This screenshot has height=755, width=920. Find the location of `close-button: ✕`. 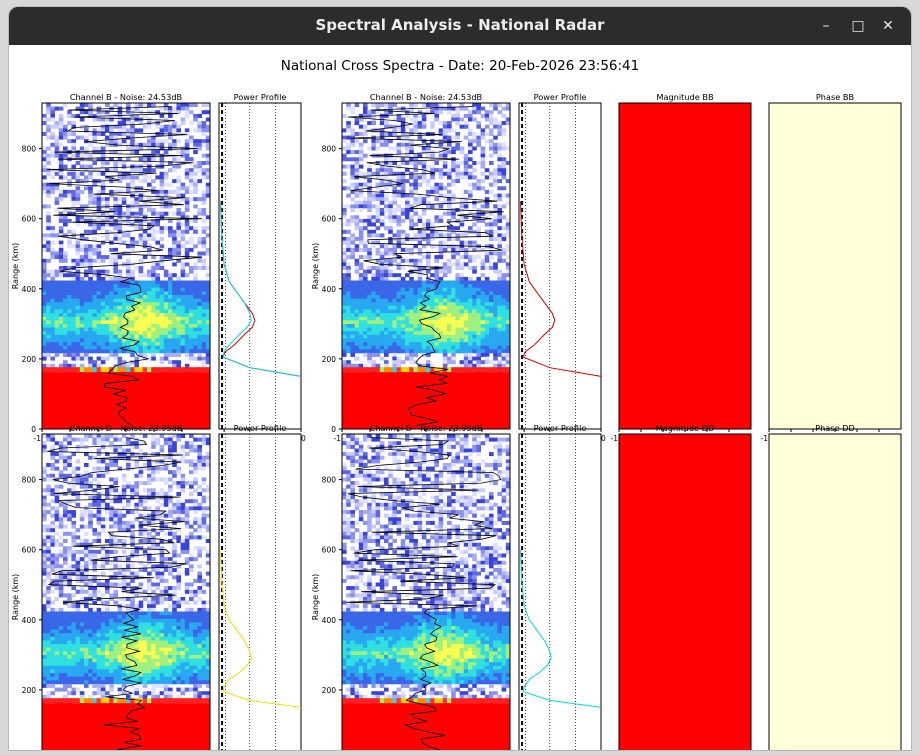

close-button: ✕ is located at coordinates (888, 26).